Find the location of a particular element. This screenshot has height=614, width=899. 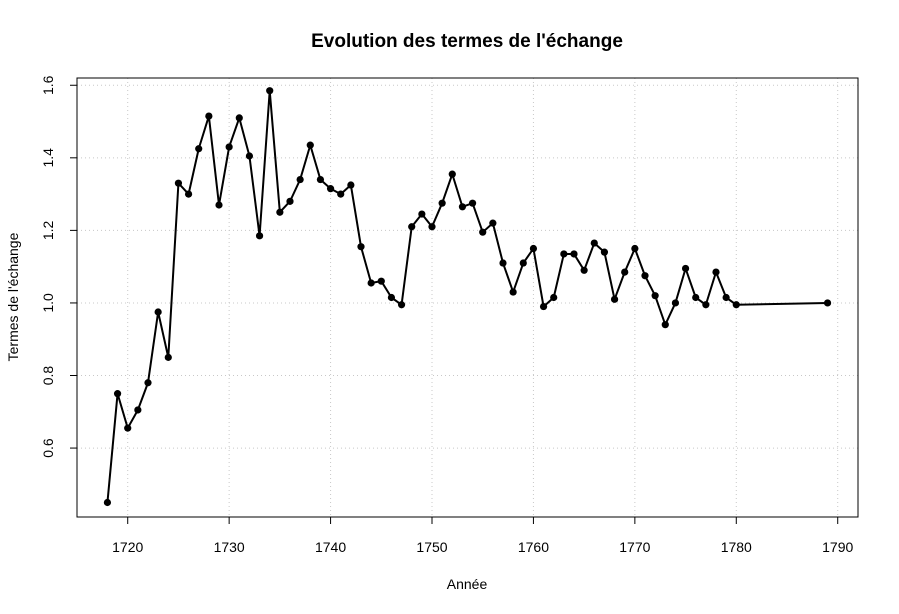

x-tick-label: 1730 is located at coordinates (229, 547).